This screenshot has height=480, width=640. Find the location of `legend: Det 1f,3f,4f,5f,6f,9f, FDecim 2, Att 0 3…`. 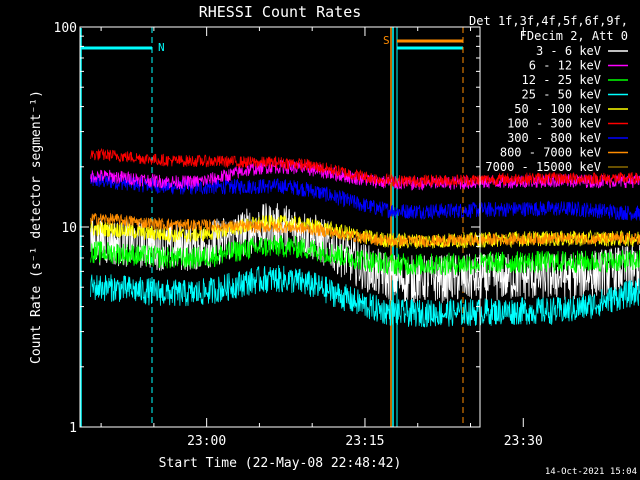

legend: Det 1f,3f,4f,5f,6f,9f, FDecim 2, Att 0 3… is located at coordinates (548, 94).